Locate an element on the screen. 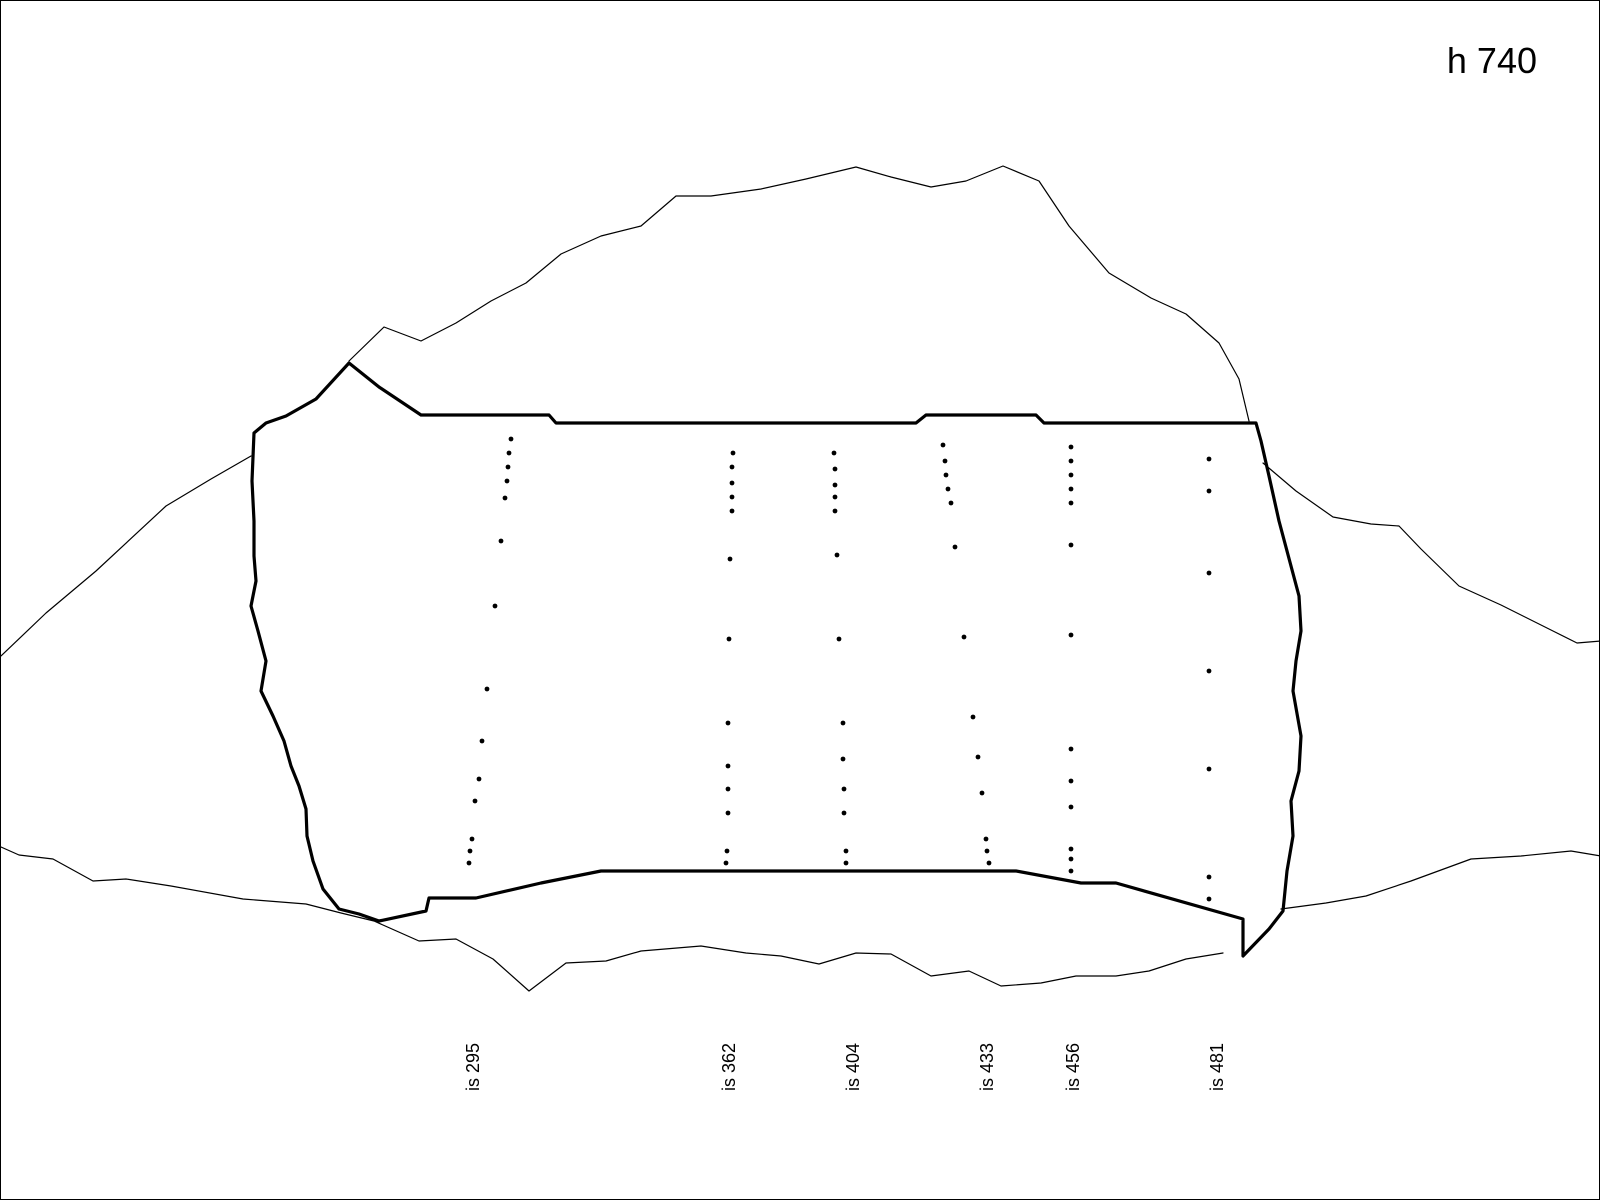 The width and height of the screenshot is (1600, 1201). lower-terrain-right is located at coordinates (1440, 880).